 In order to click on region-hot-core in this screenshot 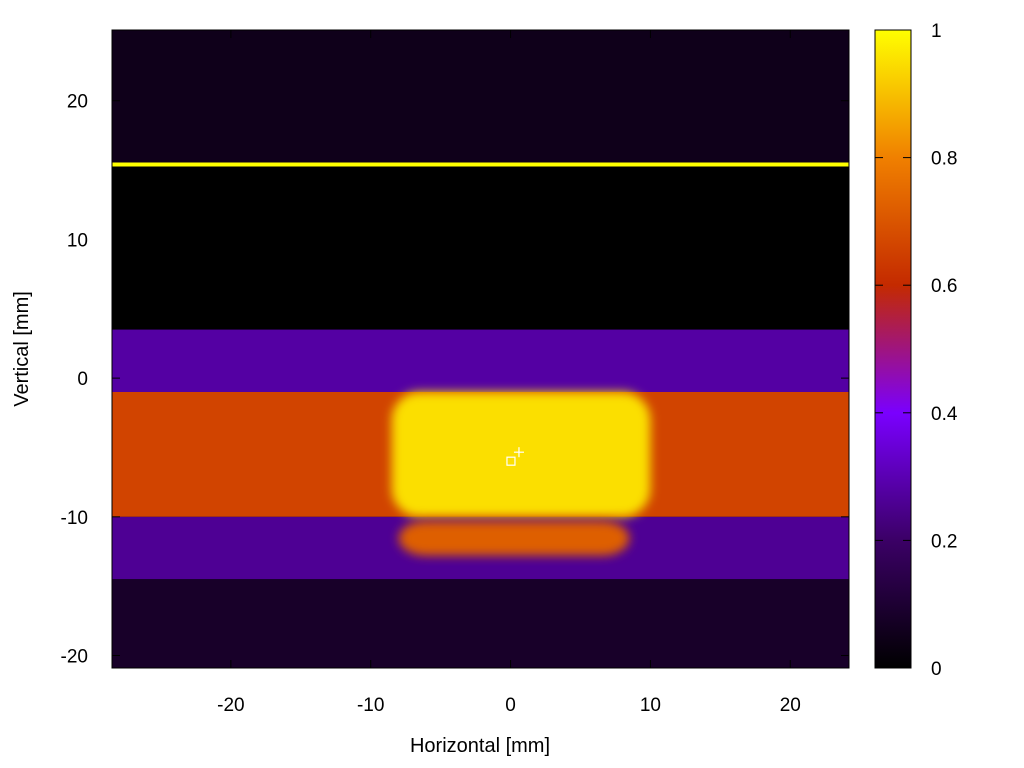, I will do `click(521, 454)`.